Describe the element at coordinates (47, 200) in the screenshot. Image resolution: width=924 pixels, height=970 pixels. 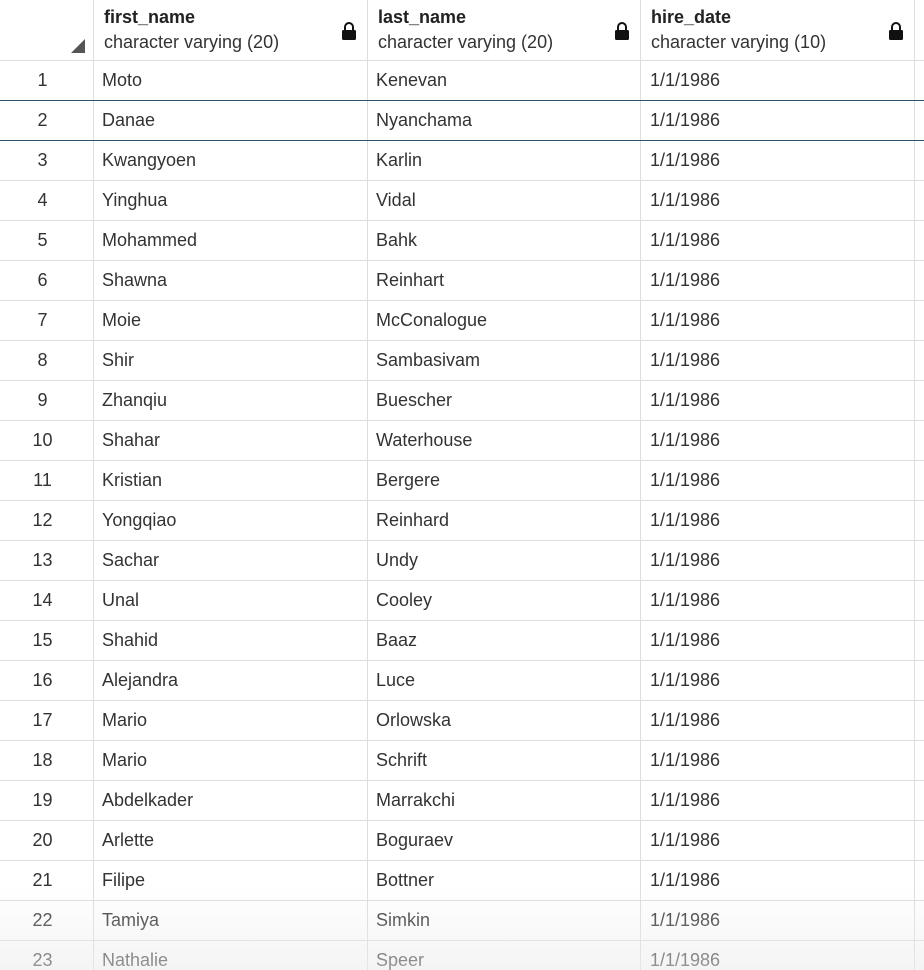
I see `row-number-cell: 4` at that location.